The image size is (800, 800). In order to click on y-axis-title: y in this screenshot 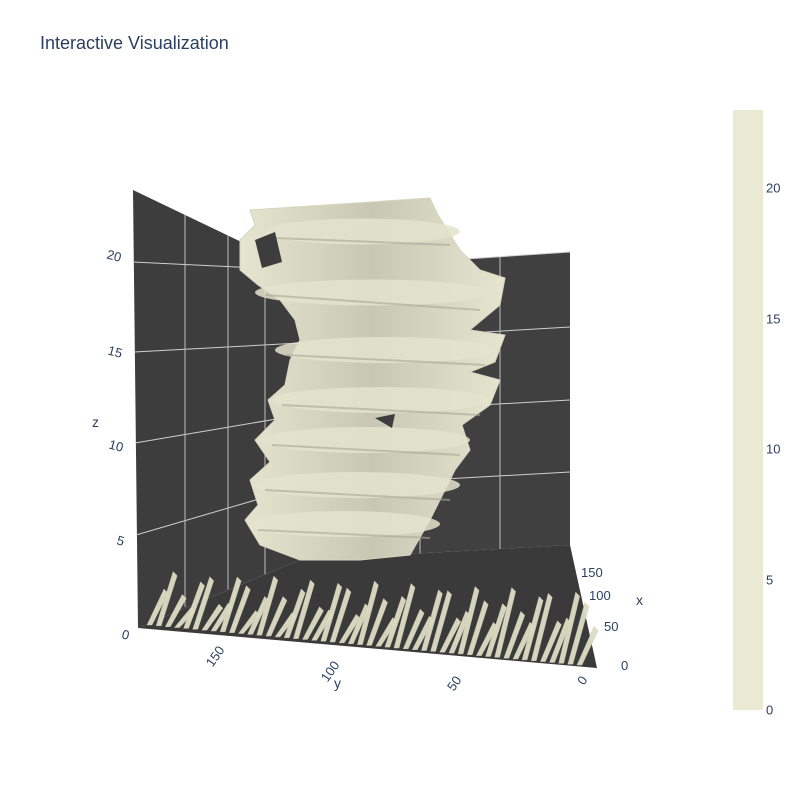, I will do `click(337, 683)`.